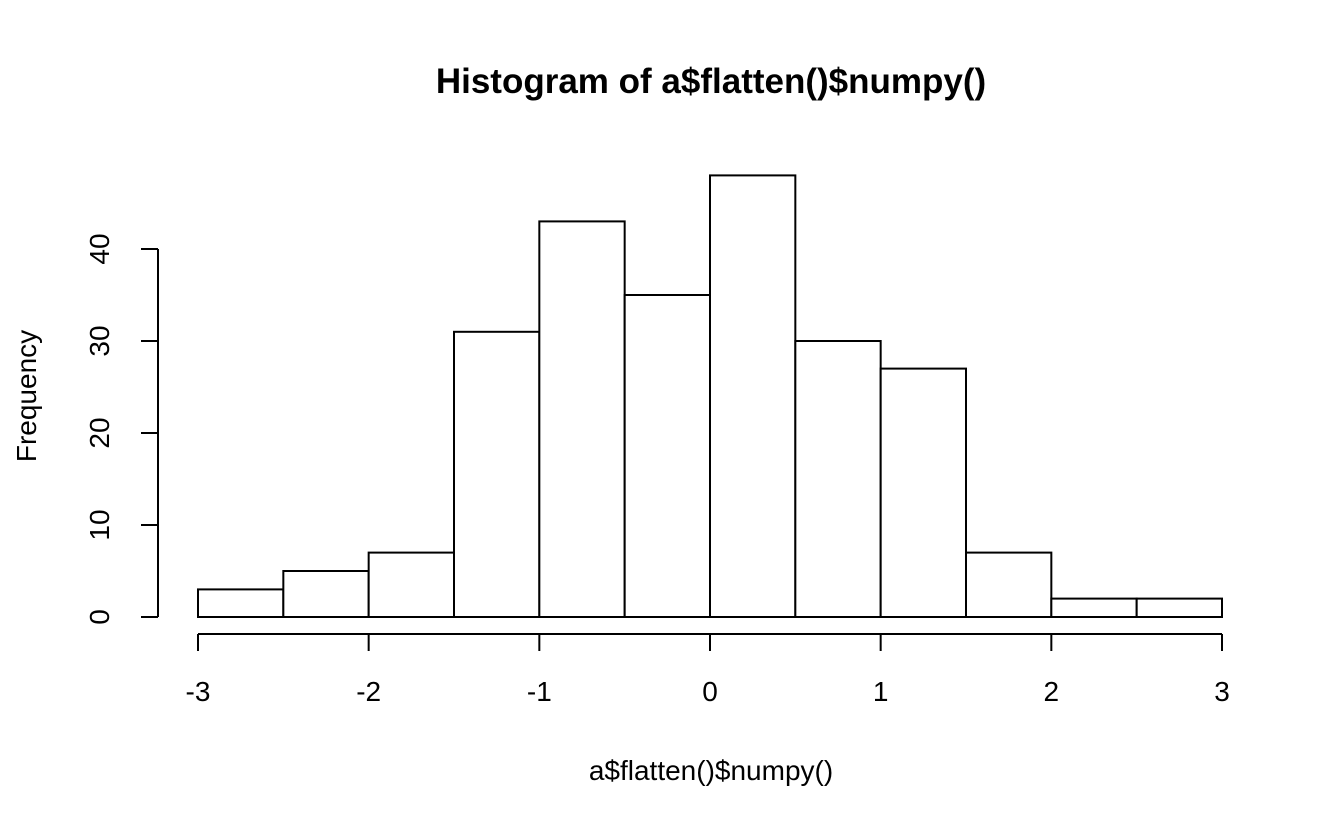 This screenshot has height=830, width=1344. Describe the element at coordinates (1222, 691) in the screenshot. I see `x-tick-label: 3` at that location.